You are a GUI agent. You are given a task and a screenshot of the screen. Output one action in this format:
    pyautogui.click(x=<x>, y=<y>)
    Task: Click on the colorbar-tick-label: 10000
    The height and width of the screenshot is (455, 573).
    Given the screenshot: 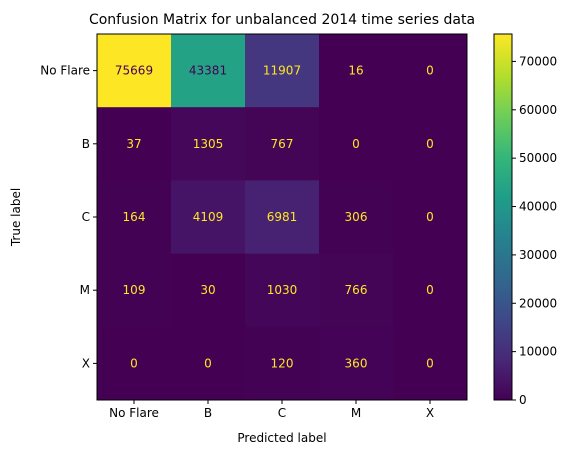 What is the action you would take?
    pyautogui.click(x=538, y=352)
    